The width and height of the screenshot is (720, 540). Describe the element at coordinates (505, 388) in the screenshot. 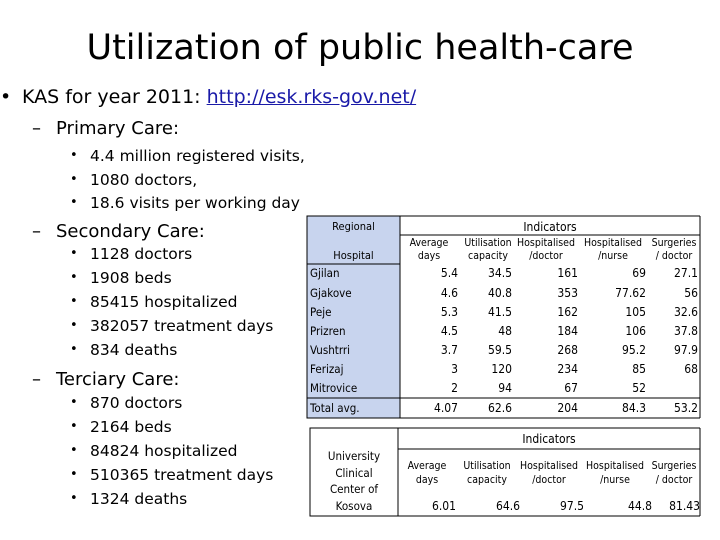

I see `table-cell: 94` at that location.